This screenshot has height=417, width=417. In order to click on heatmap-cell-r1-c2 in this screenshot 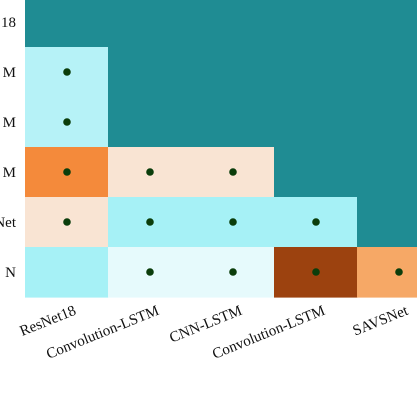, I will do `click(233, 72)`.